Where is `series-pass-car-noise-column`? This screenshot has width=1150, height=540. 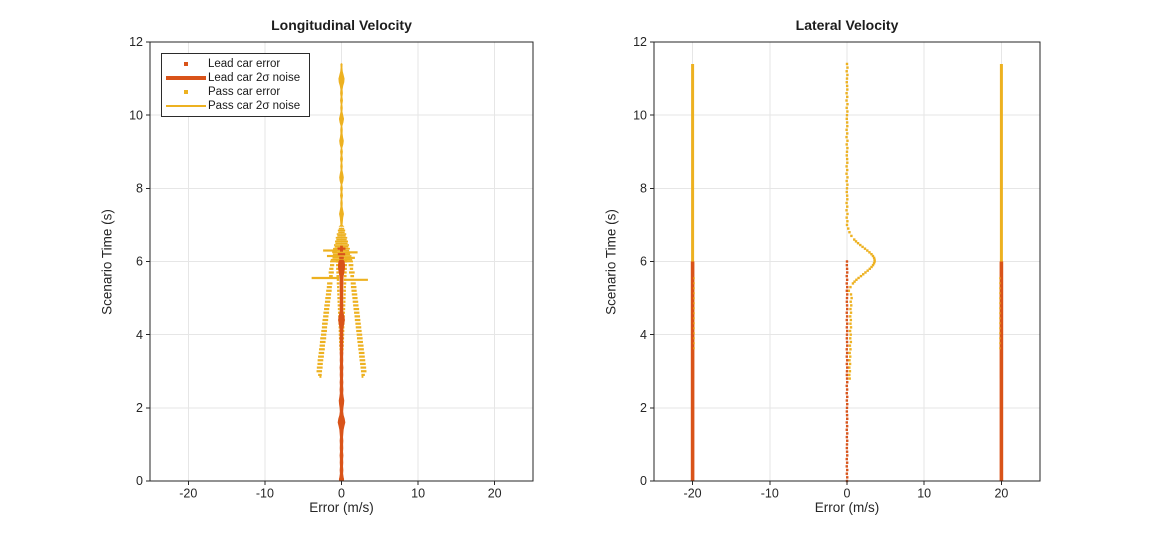
series-pass-car-noise-column is located at coordinates (341, 145).